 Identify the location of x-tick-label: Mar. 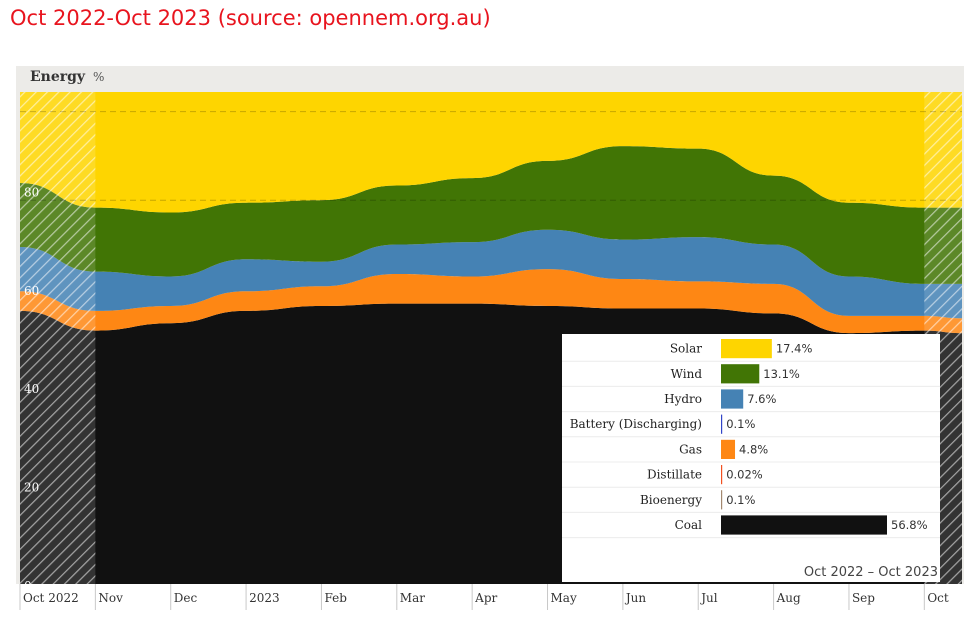
(412, 598).